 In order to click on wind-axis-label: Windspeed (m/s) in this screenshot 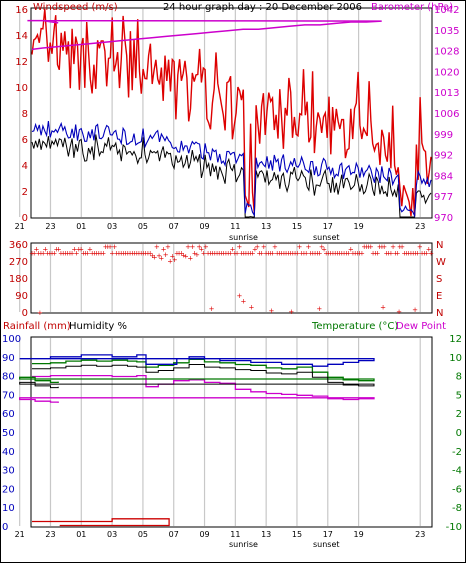, I will do `click(75, 7)`.